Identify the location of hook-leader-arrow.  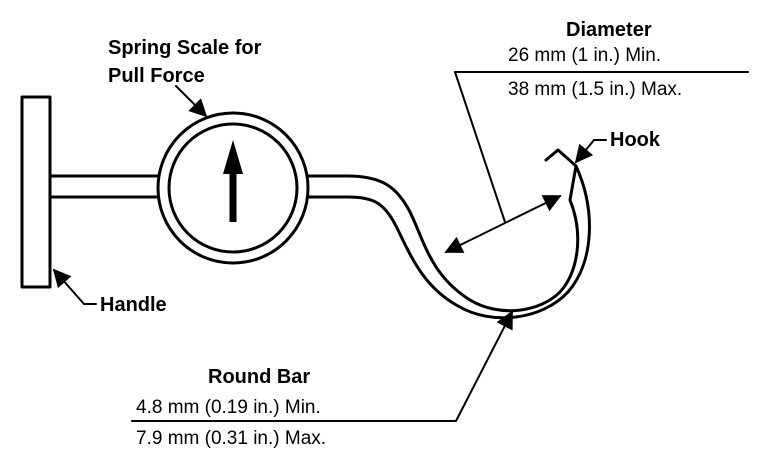
(590, 151).